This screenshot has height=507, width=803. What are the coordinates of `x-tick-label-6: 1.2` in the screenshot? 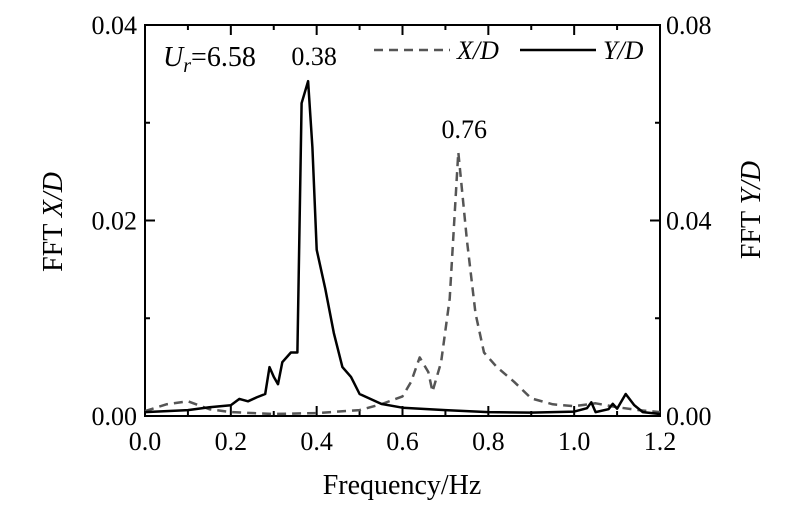 It's located at (660, 441).